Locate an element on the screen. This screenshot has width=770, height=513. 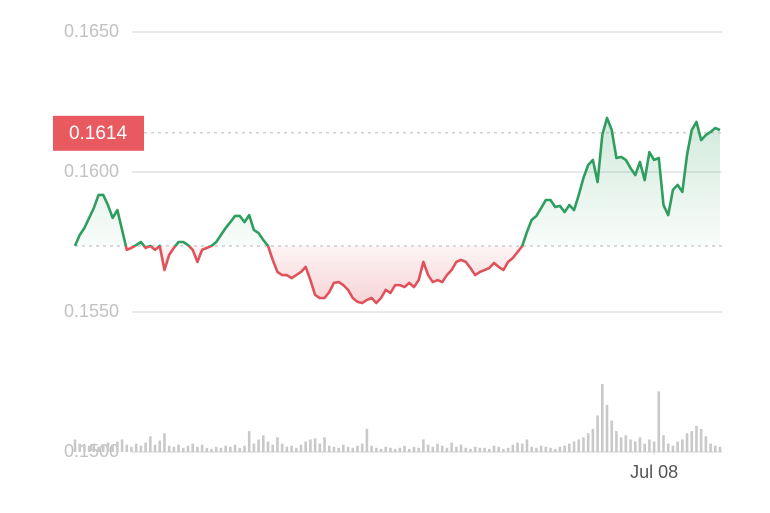
last-price-label: 0.1614 is located at coordinates (98, 133).